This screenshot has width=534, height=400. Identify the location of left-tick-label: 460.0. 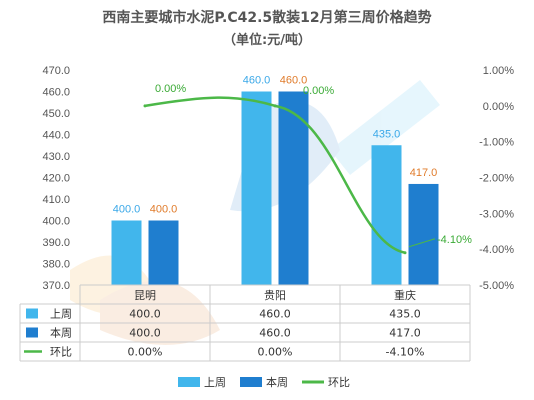
(56, 93).